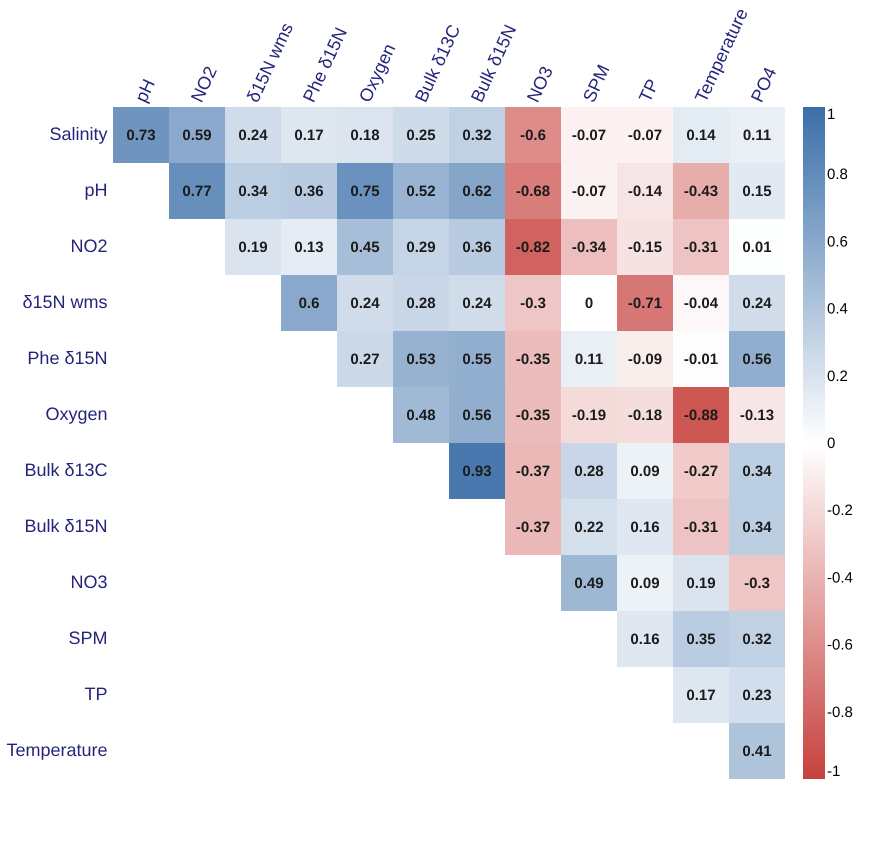 The width and height of the screenshot is (888, 841). What do you see at coordinates (421, 191) in the screenshot?
I see `data-label: 0.52` at bounding box center [421, 191].